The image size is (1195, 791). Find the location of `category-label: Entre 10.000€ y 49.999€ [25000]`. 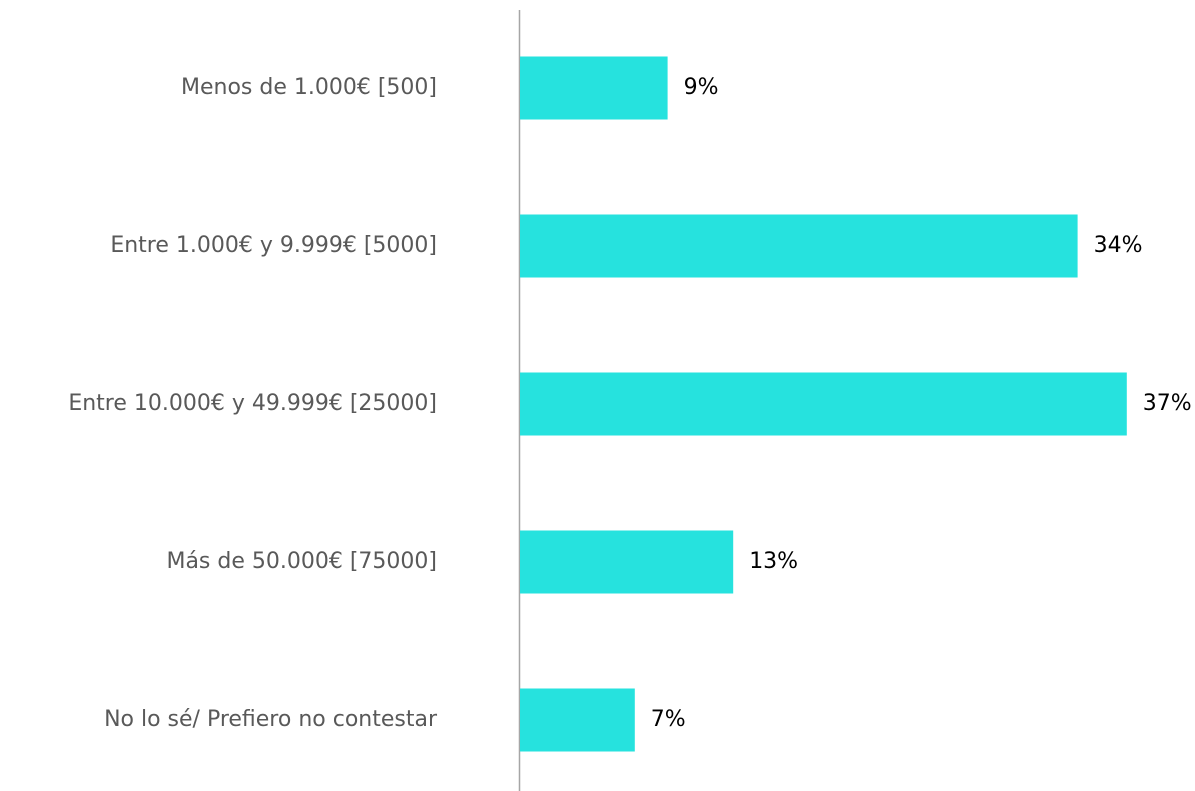

category-label: Entre 10.000€ y 49.999€ [25000] is located at coordinates (252, 403).